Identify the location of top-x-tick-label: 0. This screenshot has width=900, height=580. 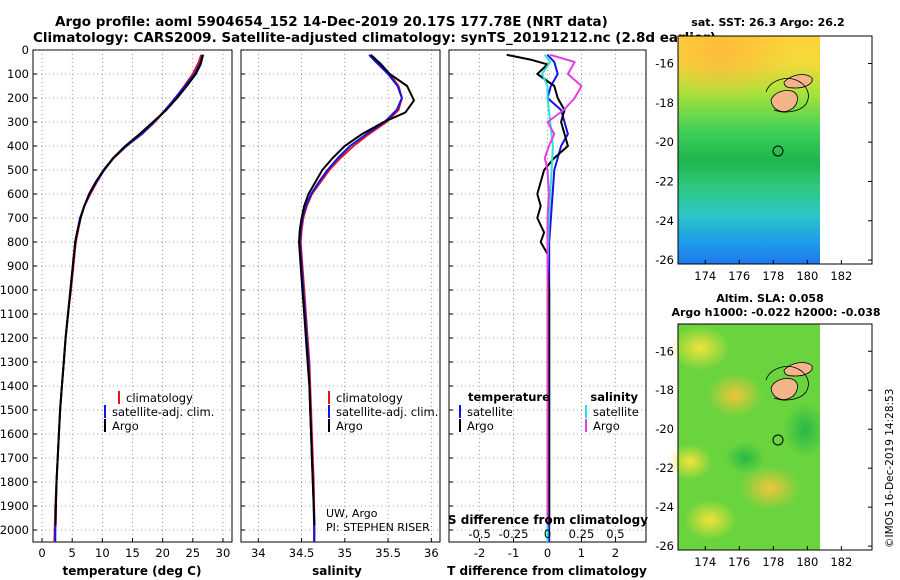
(547, 534).